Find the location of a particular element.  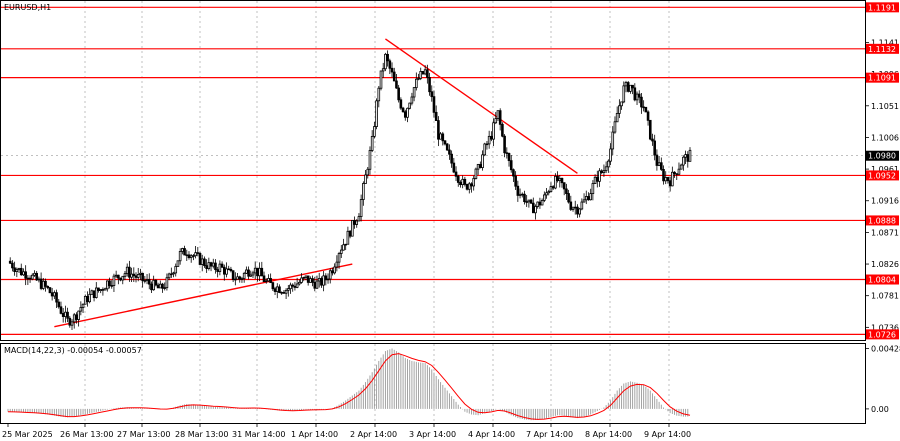

y-tick-label: 1.0781 is located at coordinates (885, 296).